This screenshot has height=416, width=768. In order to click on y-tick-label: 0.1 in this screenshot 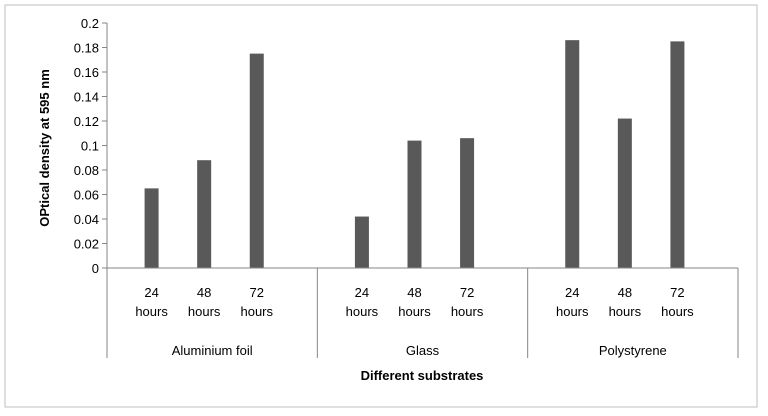, I will do `click(90, 146)`.